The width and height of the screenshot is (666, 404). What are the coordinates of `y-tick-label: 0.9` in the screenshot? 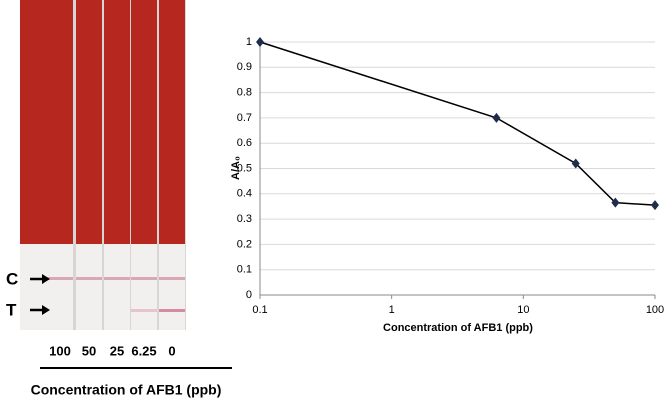 It's located at (244, 67).